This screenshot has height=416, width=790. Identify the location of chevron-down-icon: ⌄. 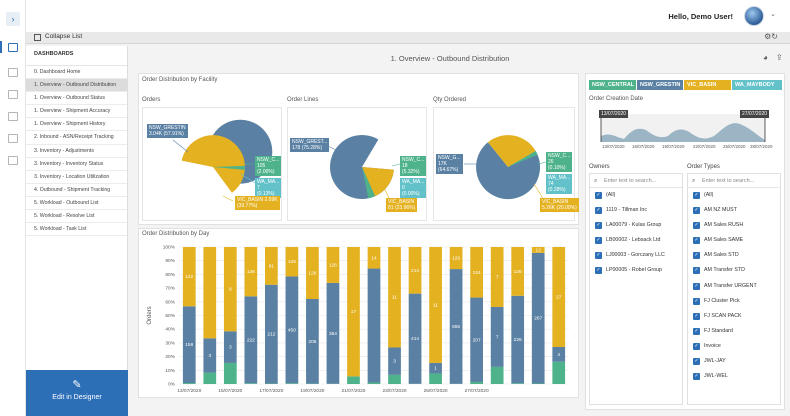
(773, 14).